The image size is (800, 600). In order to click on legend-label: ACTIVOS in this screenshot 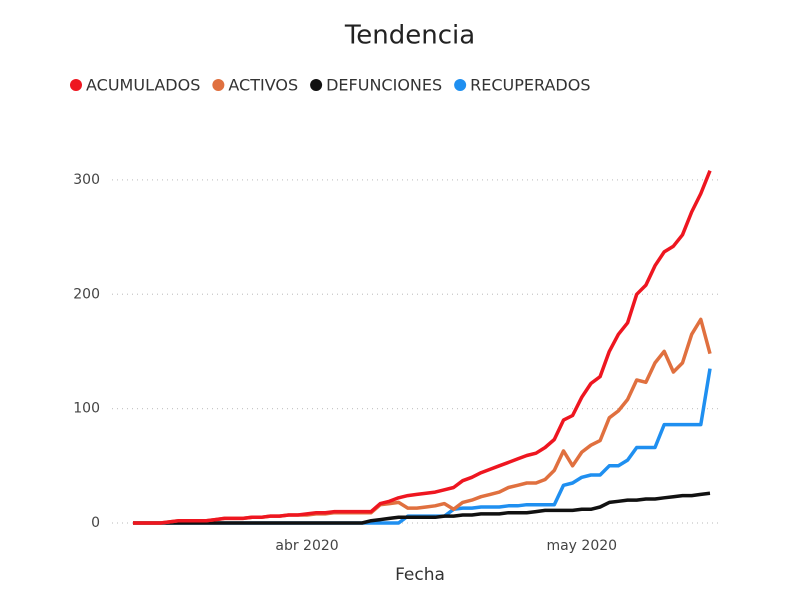, I will do `click(263, 85)`.